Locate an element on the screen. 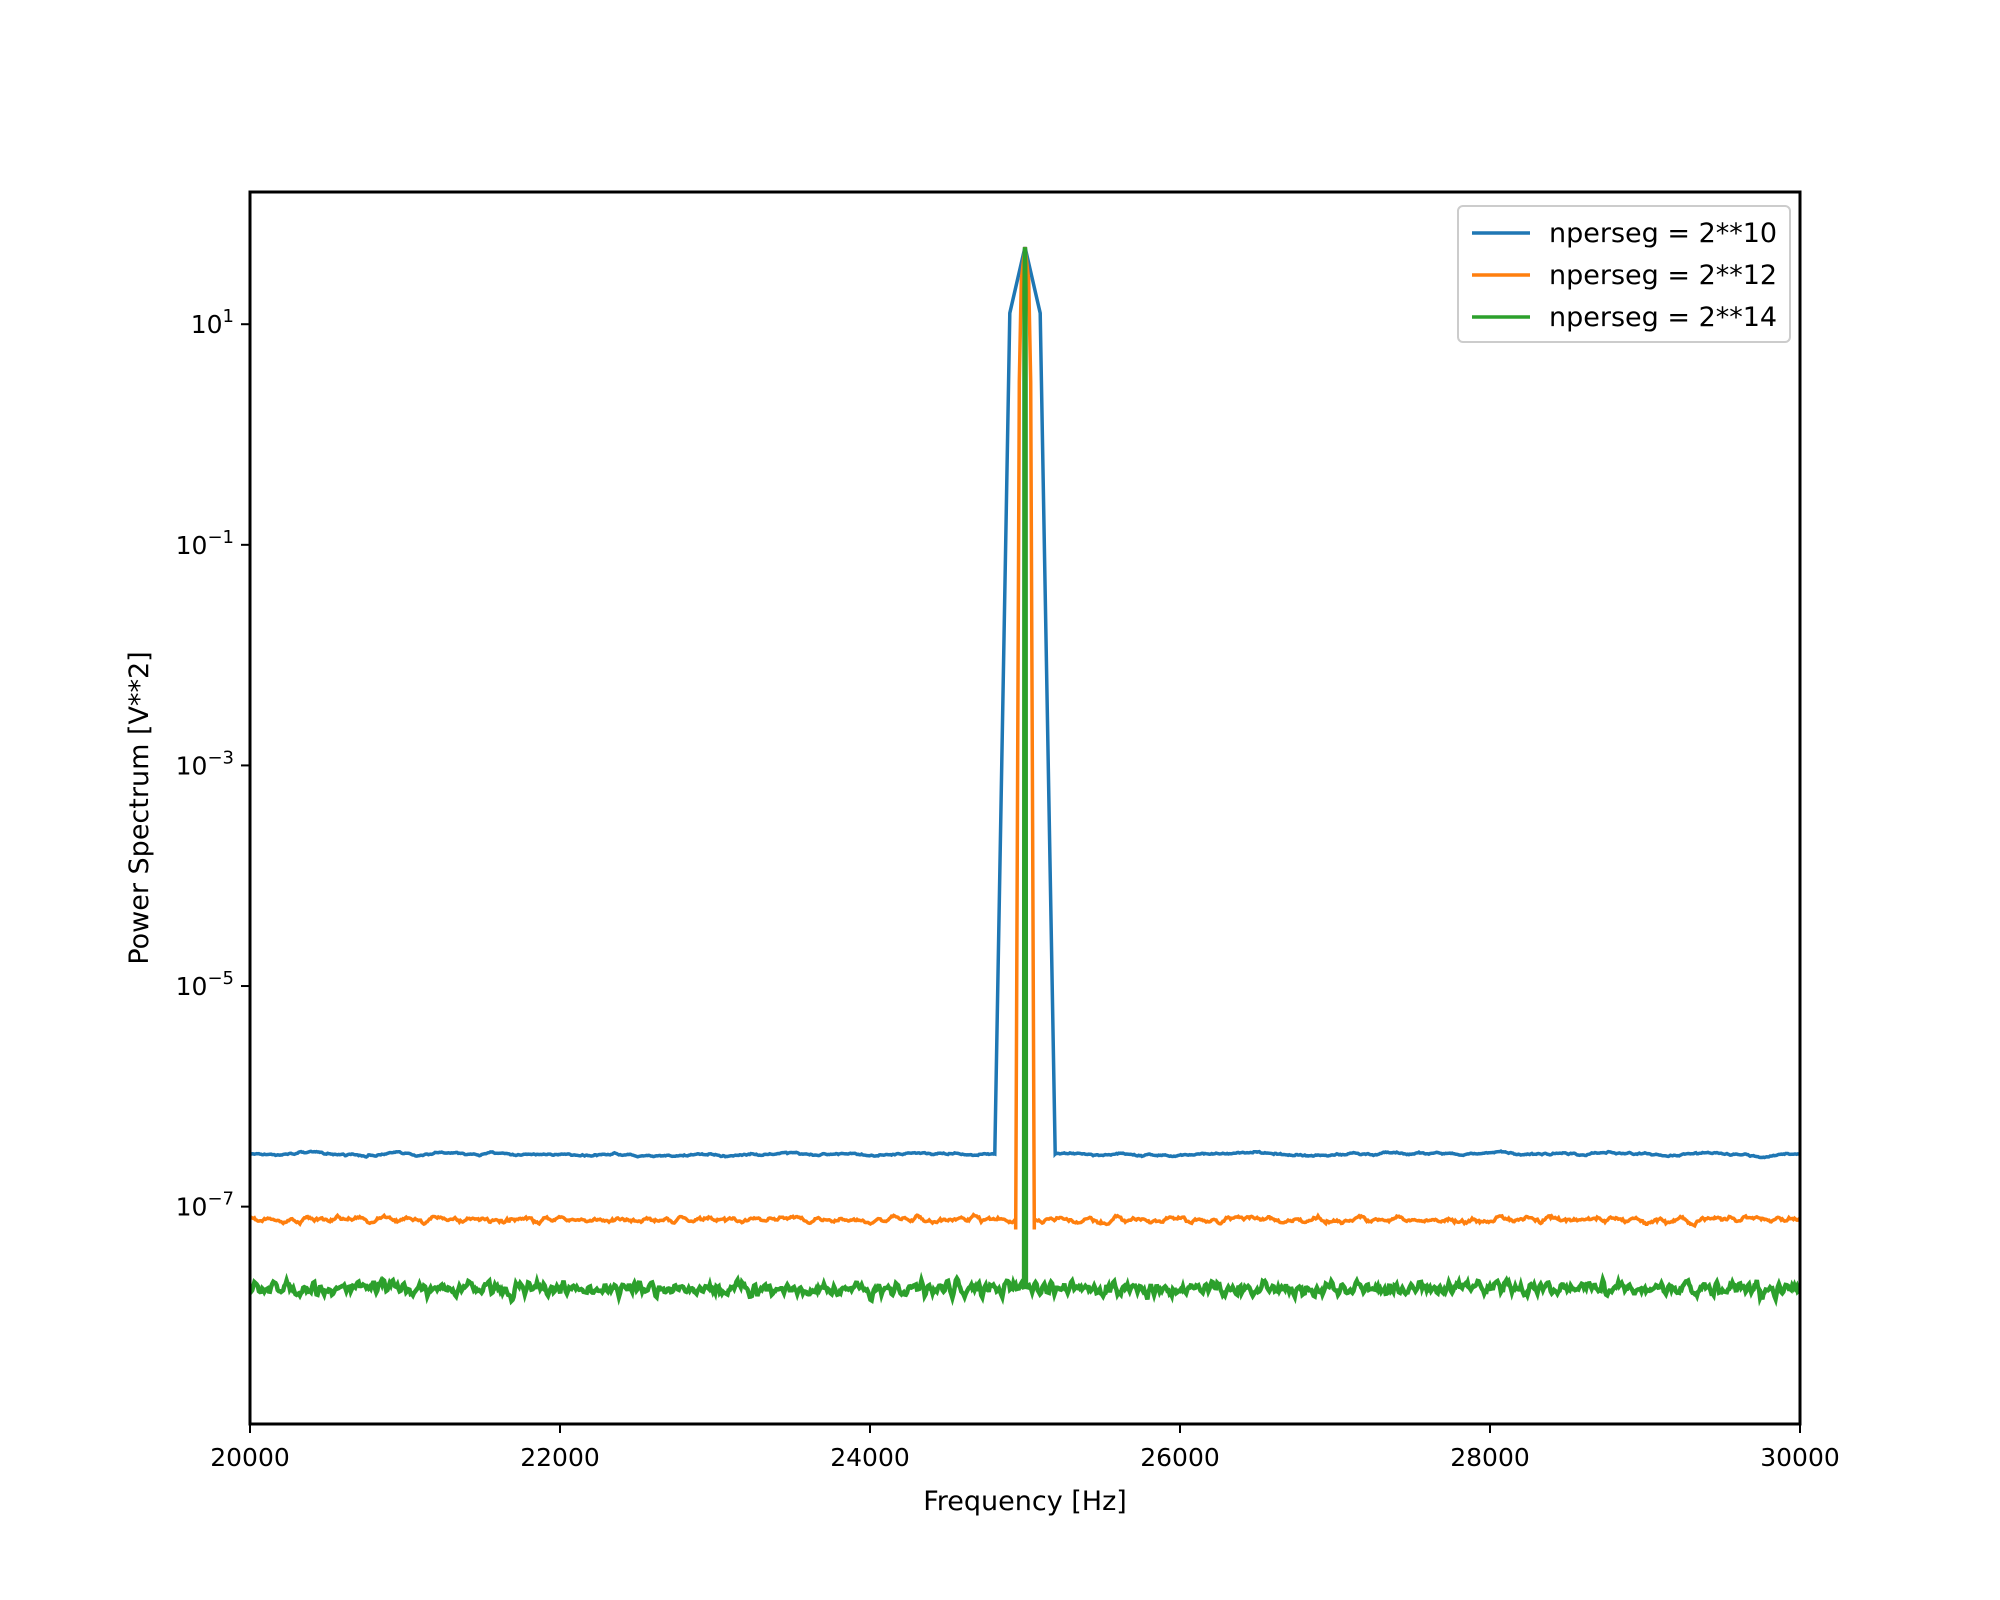 Image resolution: width=2000 pixels, height=1600 pixels. legend-label: nperseg = 2**12 is located at coordinates (1663, 275).